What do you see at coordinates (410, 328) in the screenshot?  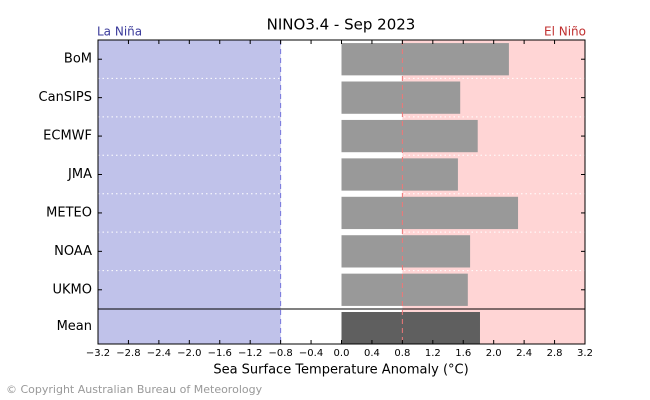 I see `mean-bar` at bounding box center [410, 328].